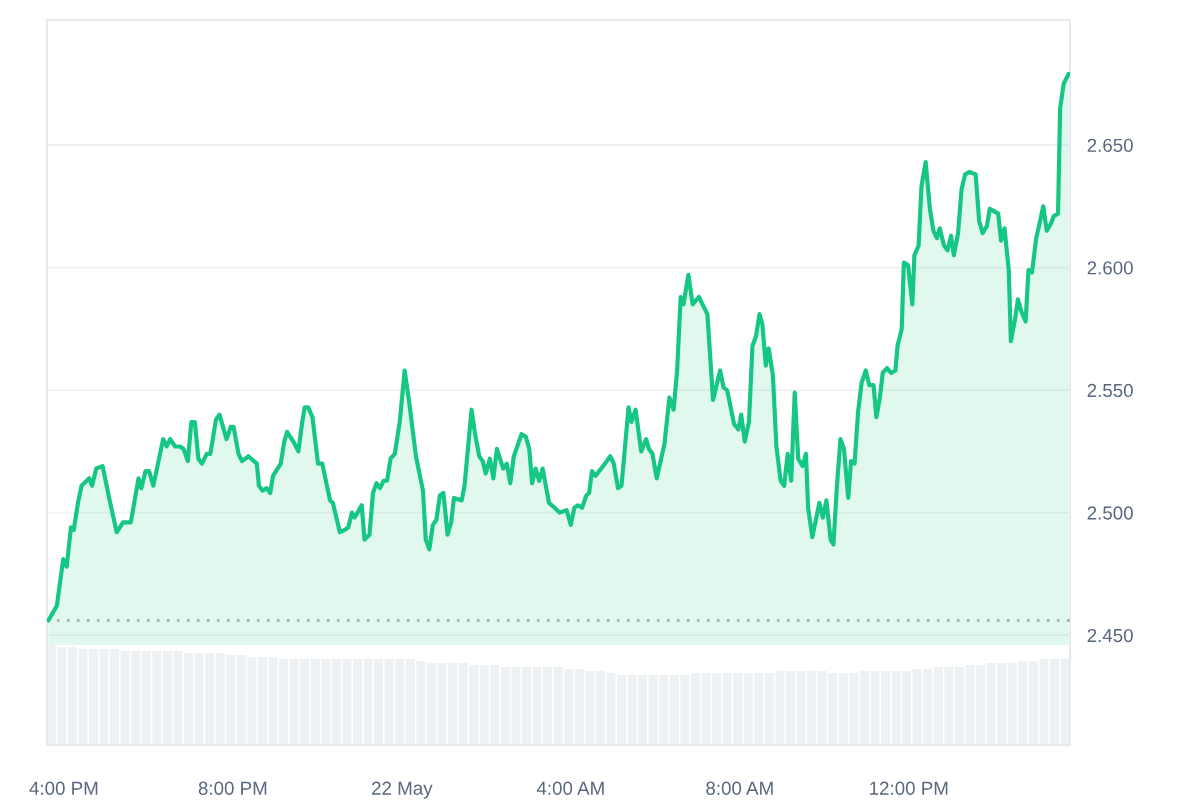  What do you see at coordinates (63, 788) in the screenshot?
I see `x-tick-label: 4:00 PM` at bounding box center [63, 788].